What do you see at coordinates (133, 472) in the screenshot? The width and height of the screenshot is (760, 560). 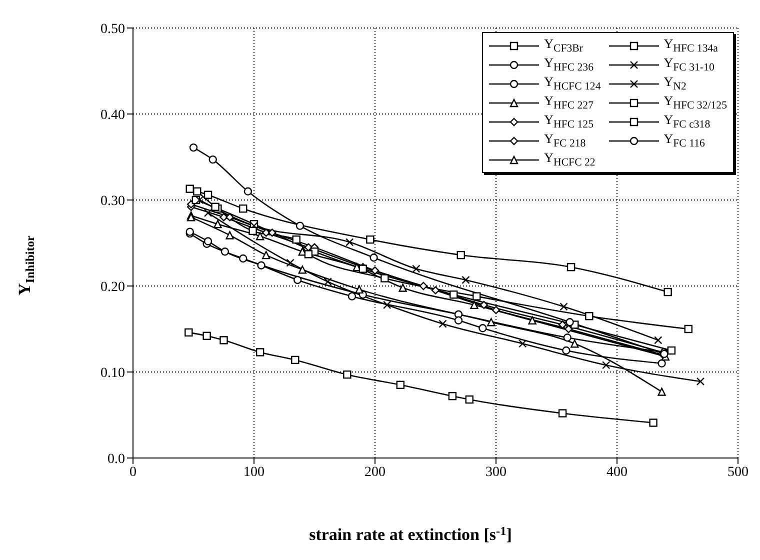 I see `x-tick-label: 0` at bounding box center [133, 472].